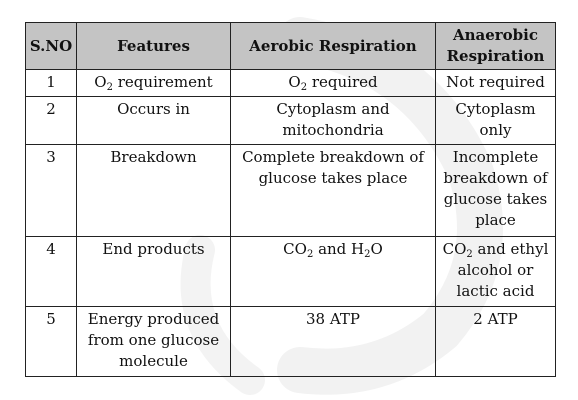 The image size is (578, 400). Describe the element at coordinates (51, 190) in the screenshot. I see `cell-sno: 3` at that location.